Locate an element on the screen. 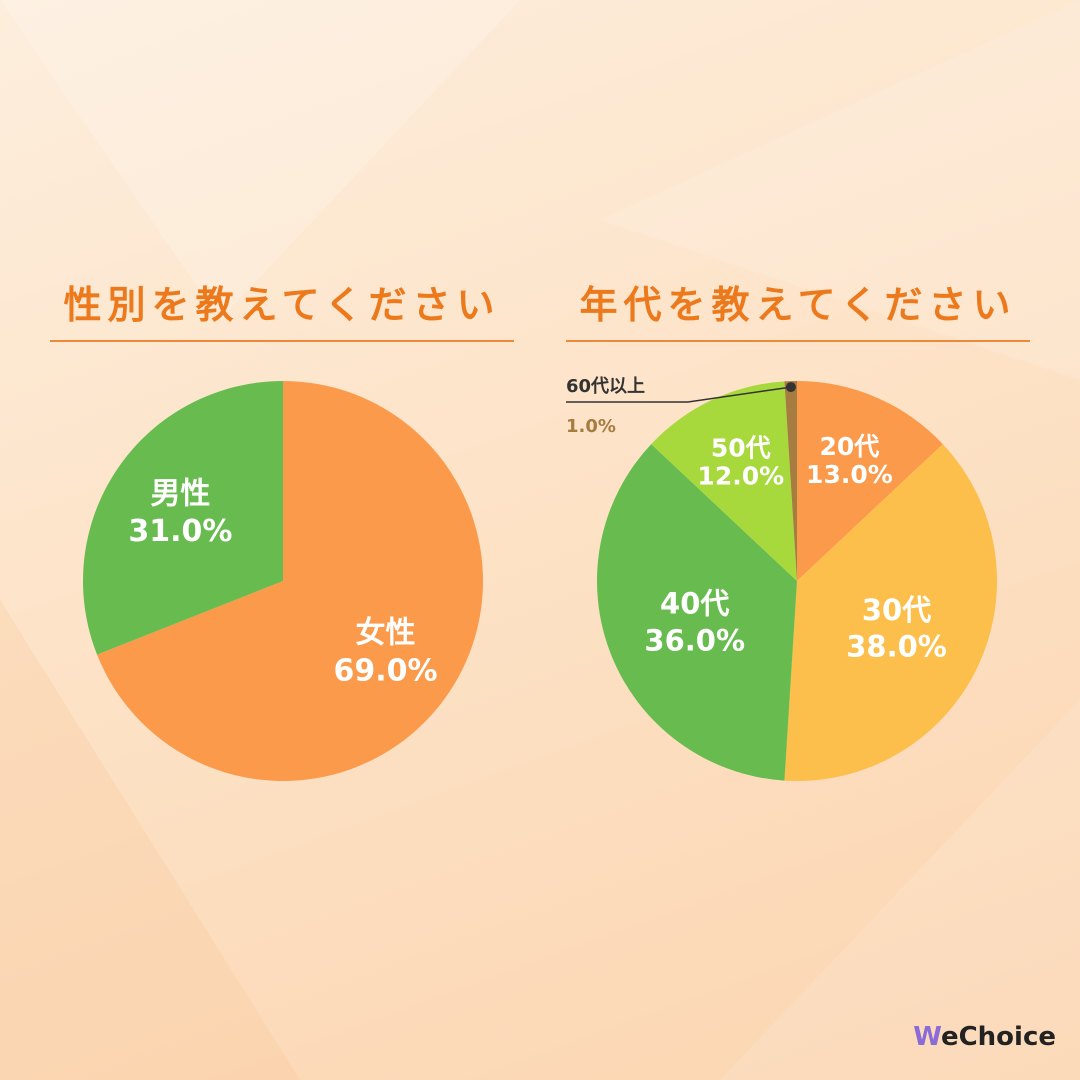 The image size is (1080, 1080). slice-label-3: 40代 is located at coordinates (694, 603).